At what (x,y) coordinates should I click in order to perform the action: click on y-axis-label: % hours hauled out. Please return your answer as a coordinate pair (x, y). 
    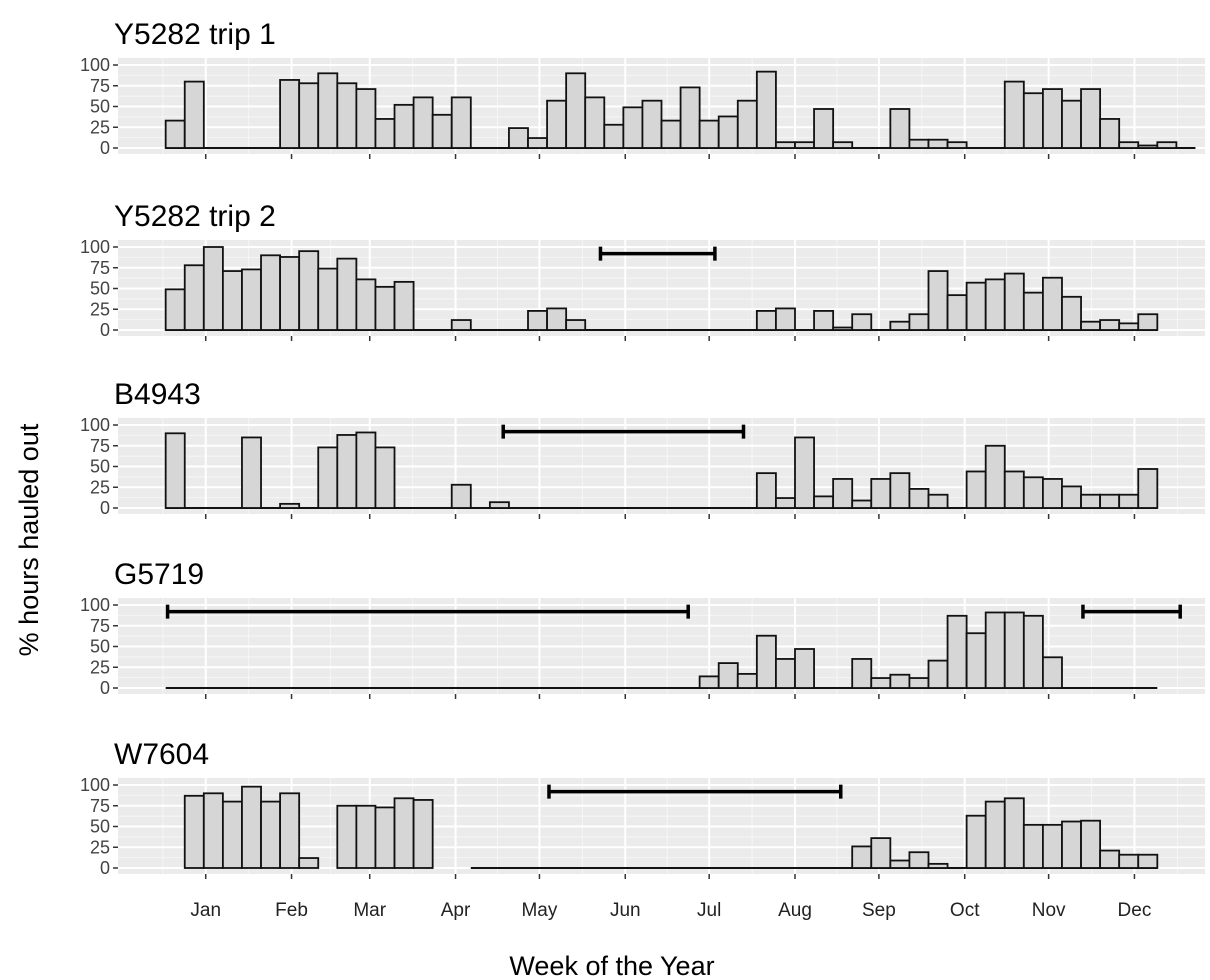
    Looking at the image, I should click on (29, 539).